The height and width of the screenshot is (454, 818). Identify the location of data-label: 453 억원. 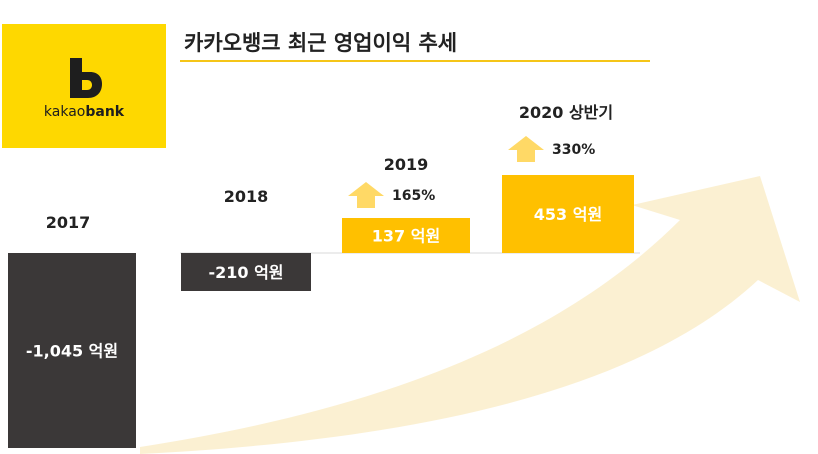
(568, 214).